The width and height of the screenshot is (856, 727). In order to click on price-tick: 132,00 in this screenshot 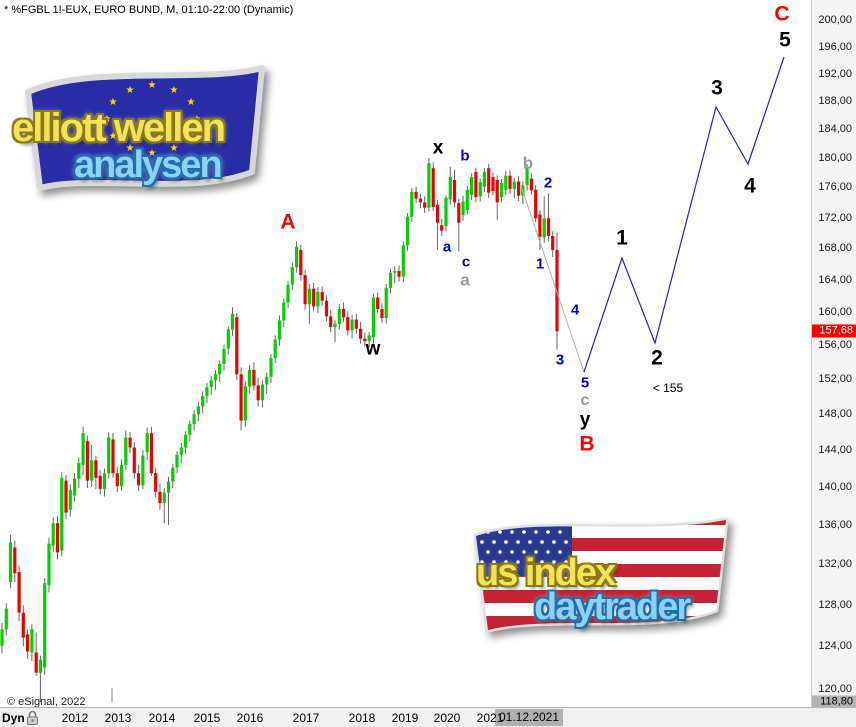, I will do `click(835, 564)`.